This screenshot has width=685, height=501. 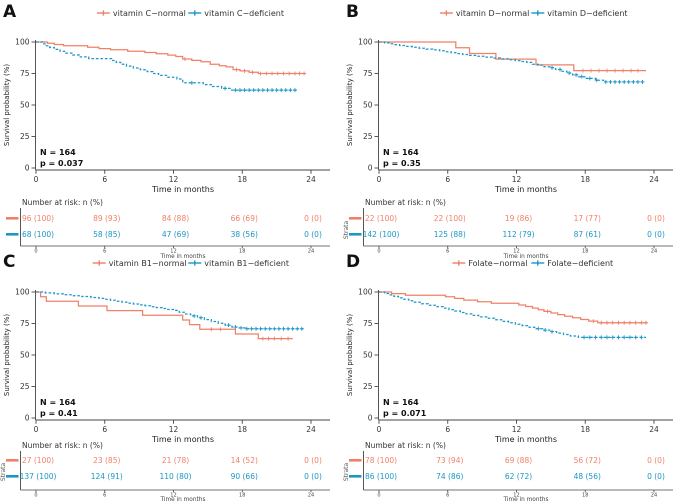 What do you see at coordinates (149, 13) in the screenshot?
I see `legend-label: vitamin C−normal` at bounding box center [149, 13].